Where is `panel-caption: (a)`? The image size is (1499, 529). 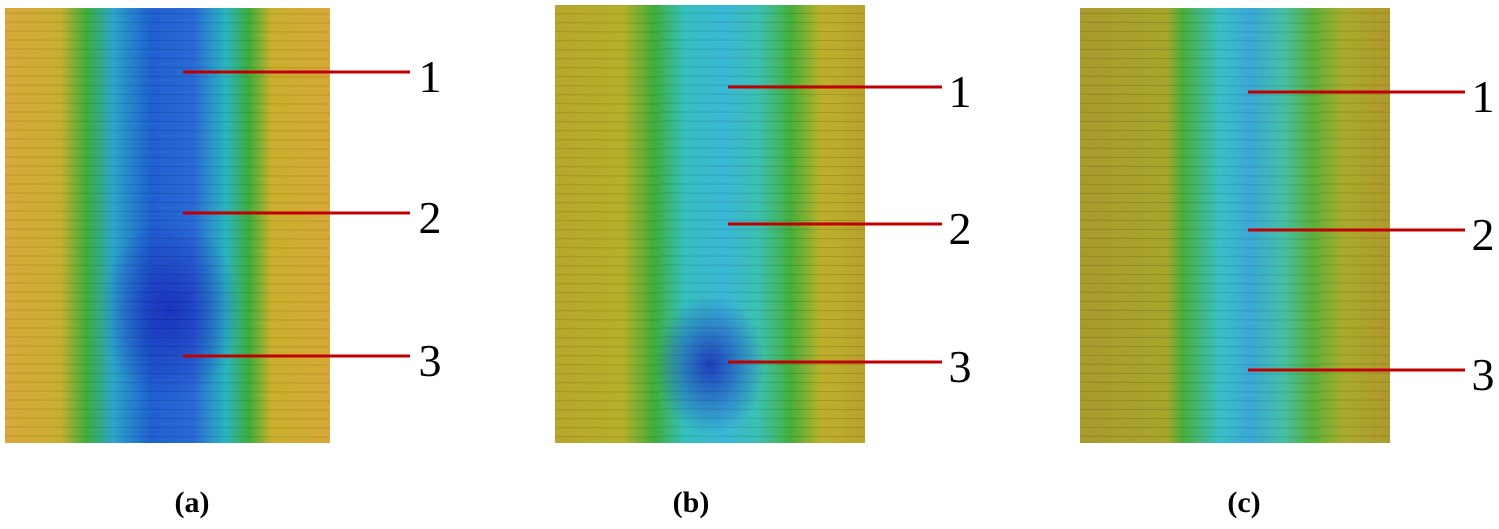
panel-caption: (a) is located at coordinates (192, 502).